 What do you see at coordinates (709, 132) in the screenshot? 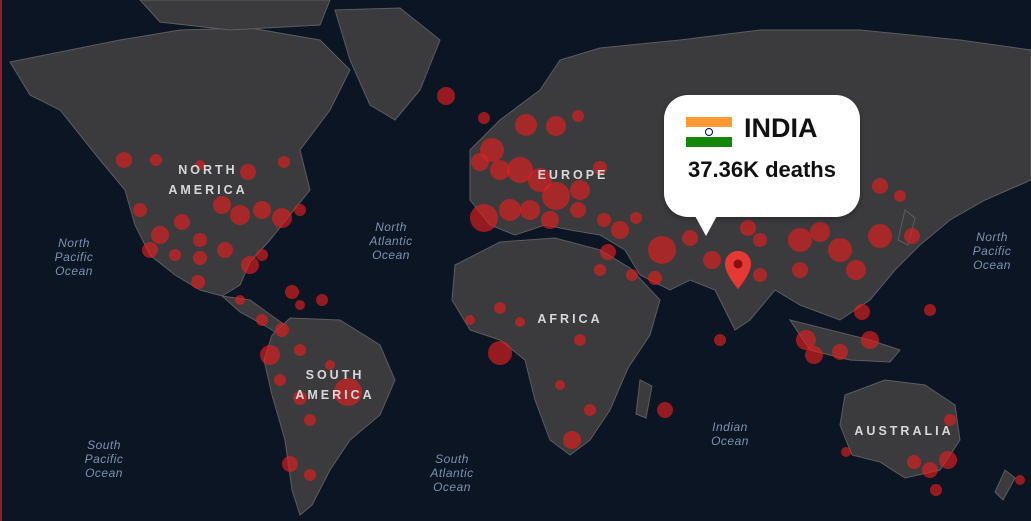
I see `india-flag-icon` at bounding box center [709, 132].